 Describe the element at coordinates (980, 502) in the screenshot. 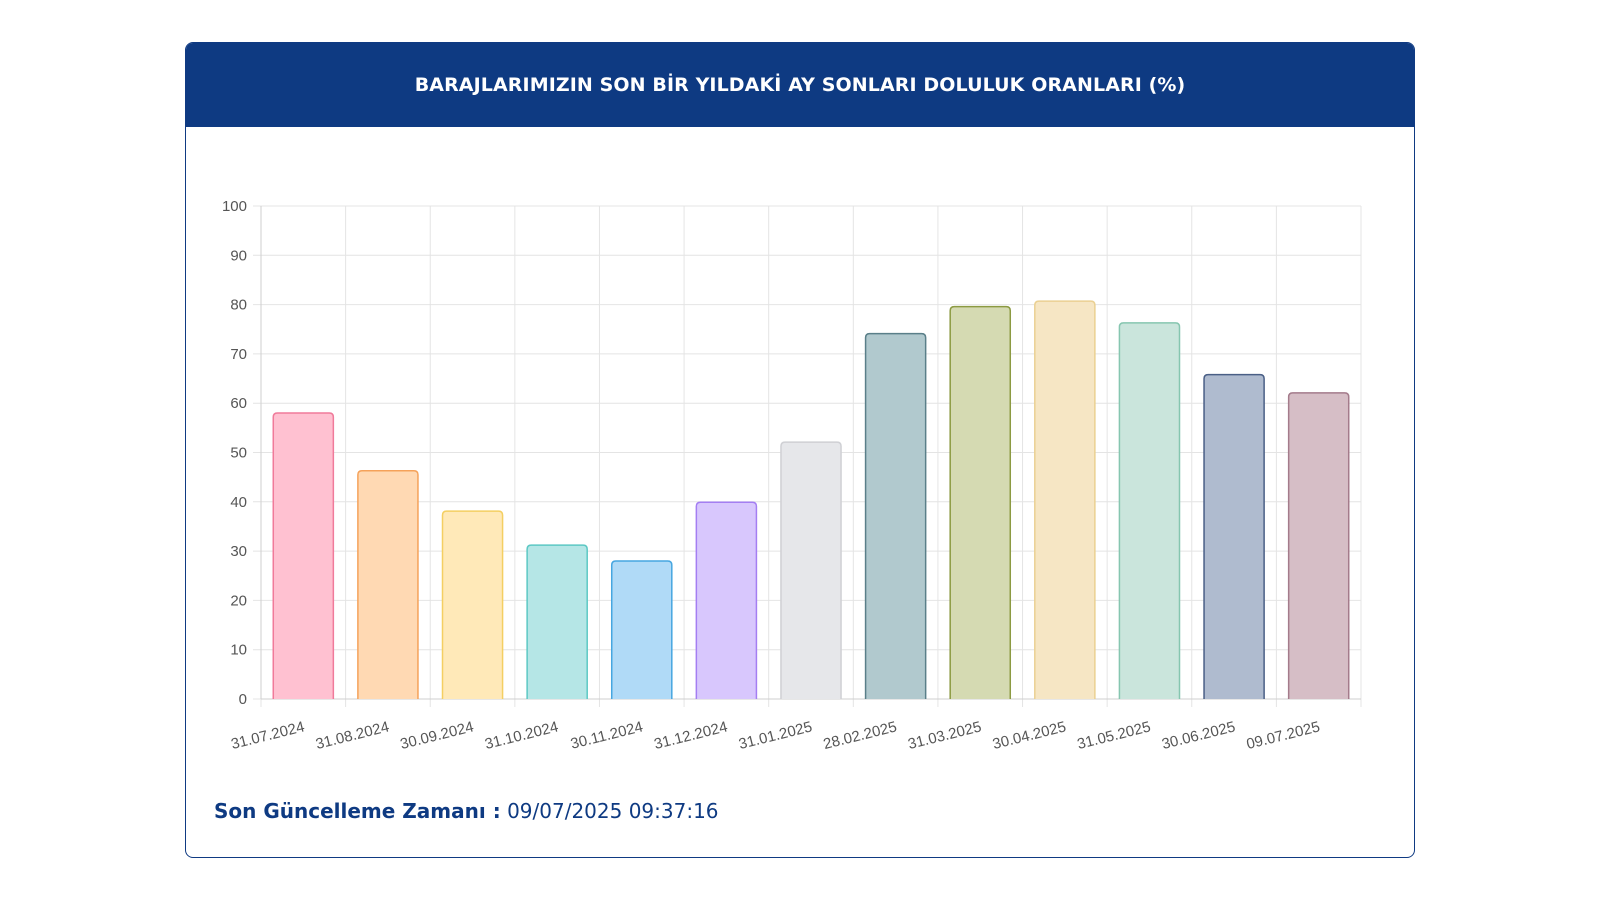

I see `bar-31.03.2025` at that location.